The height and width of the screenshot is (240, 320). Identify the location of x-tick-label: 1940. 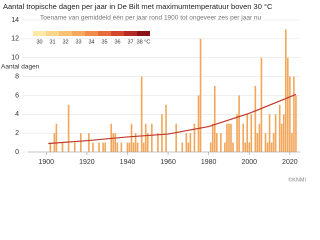
(128, 162).